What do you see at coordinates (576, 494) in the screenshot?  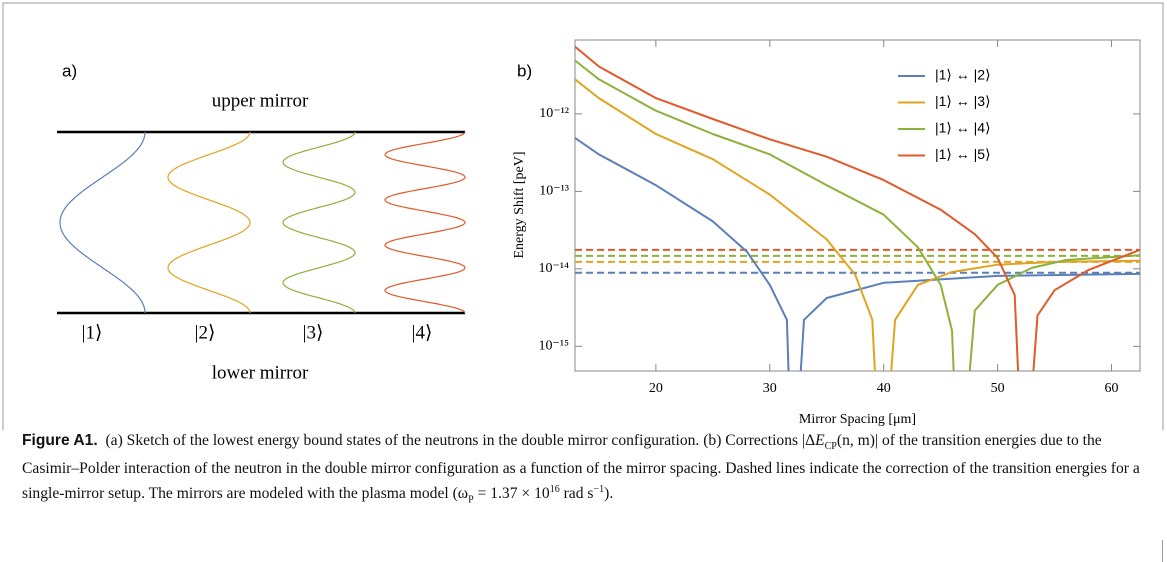 I see `caption-text: rad s` at bounding box center [576, 494].